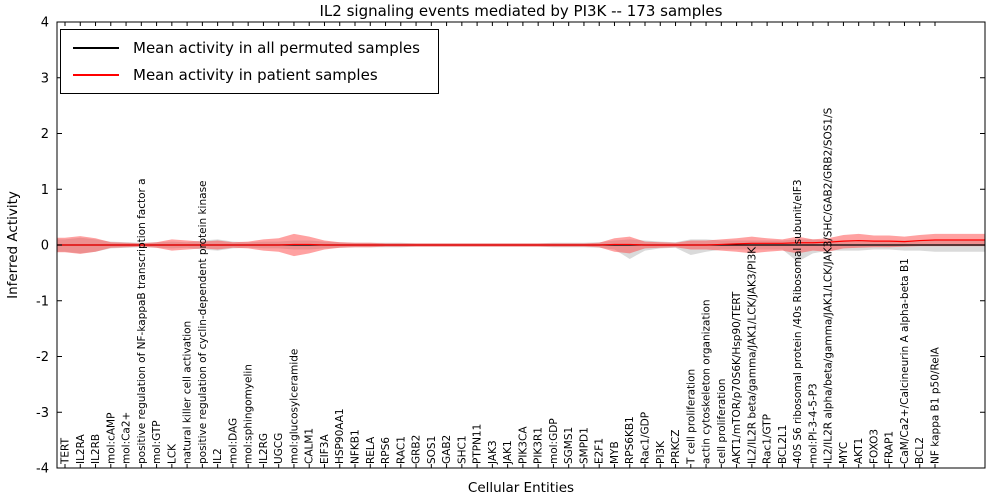 The width and height of the screenshot is (1000, 500). Describe the element at coordinates (722, 421) in the screenshot. I see `x-tick-label: cell proliferation` at that location.